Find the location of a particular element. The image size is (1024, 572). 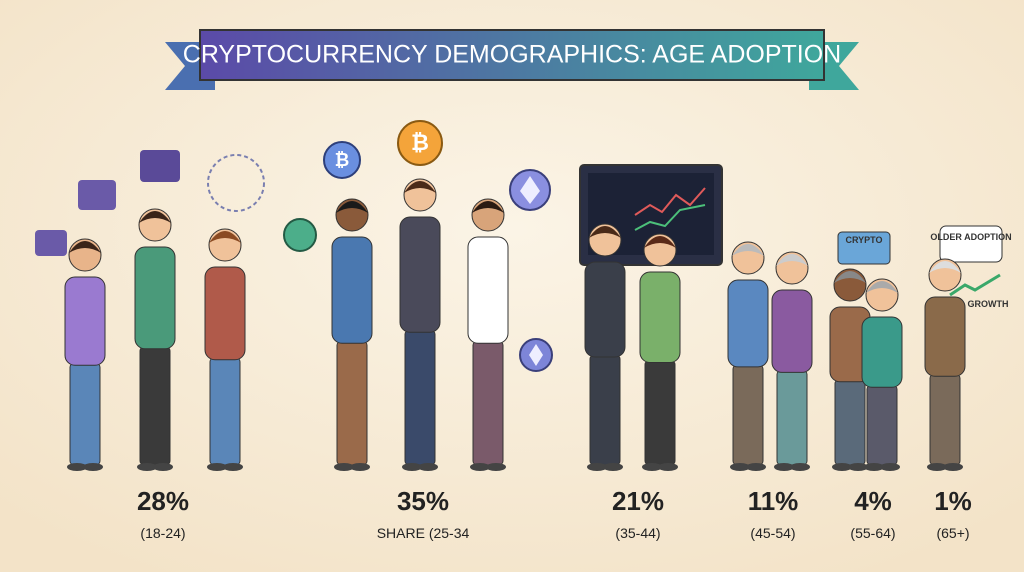

age-label: (18-24) is located at coordinates (162, 533).